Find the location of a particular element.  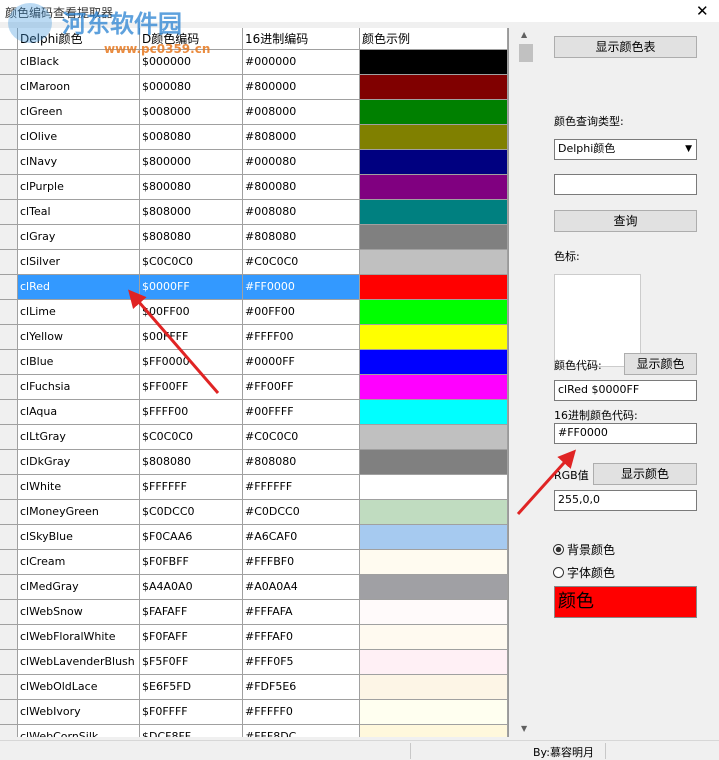

radio-option: 背景颜色 is located at coordinates (584, 549).